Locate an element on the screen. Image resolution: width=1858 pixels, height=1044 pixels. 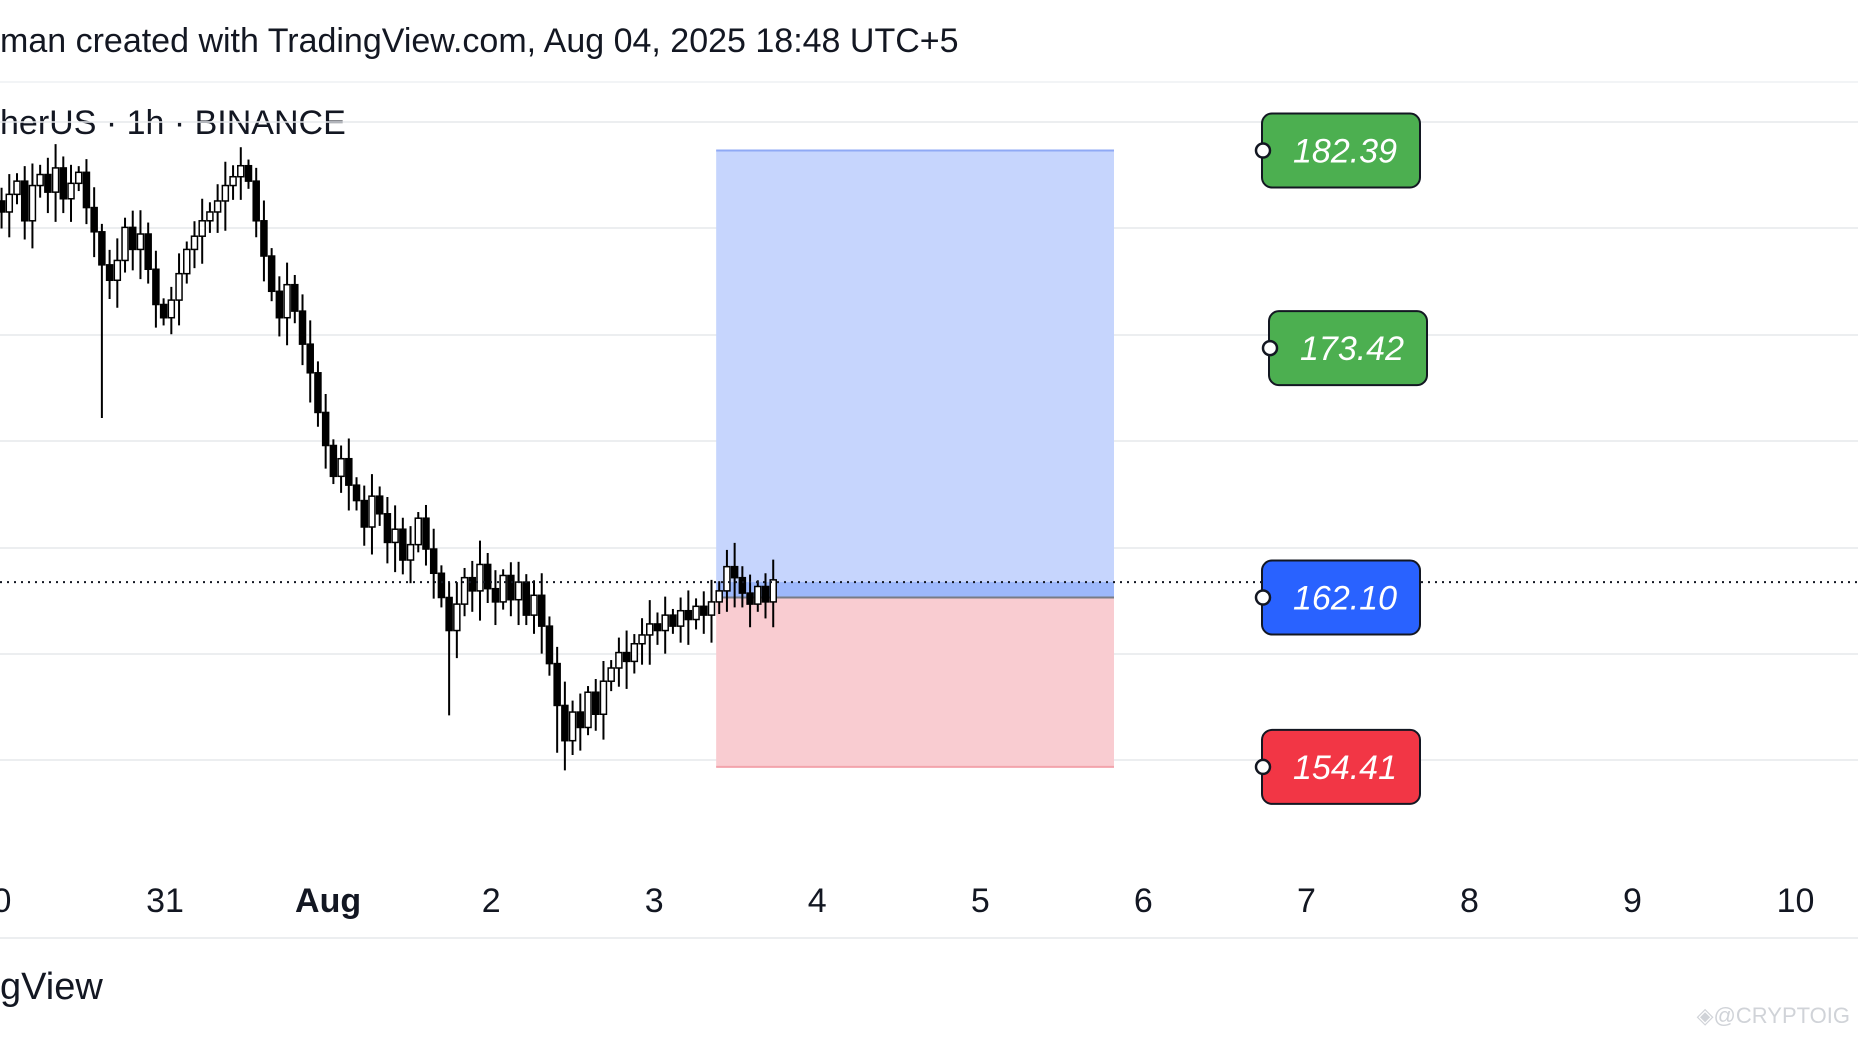
x-tick-label: 9 is located at coordinates (1632, 901).